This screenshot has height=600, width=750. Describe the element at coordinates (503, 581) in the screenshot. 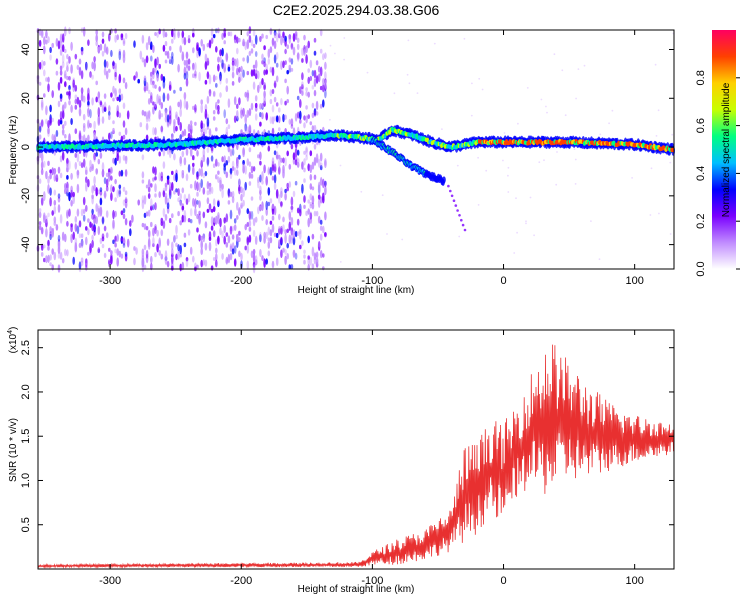

I see `x-tick-label: 0` at that location.